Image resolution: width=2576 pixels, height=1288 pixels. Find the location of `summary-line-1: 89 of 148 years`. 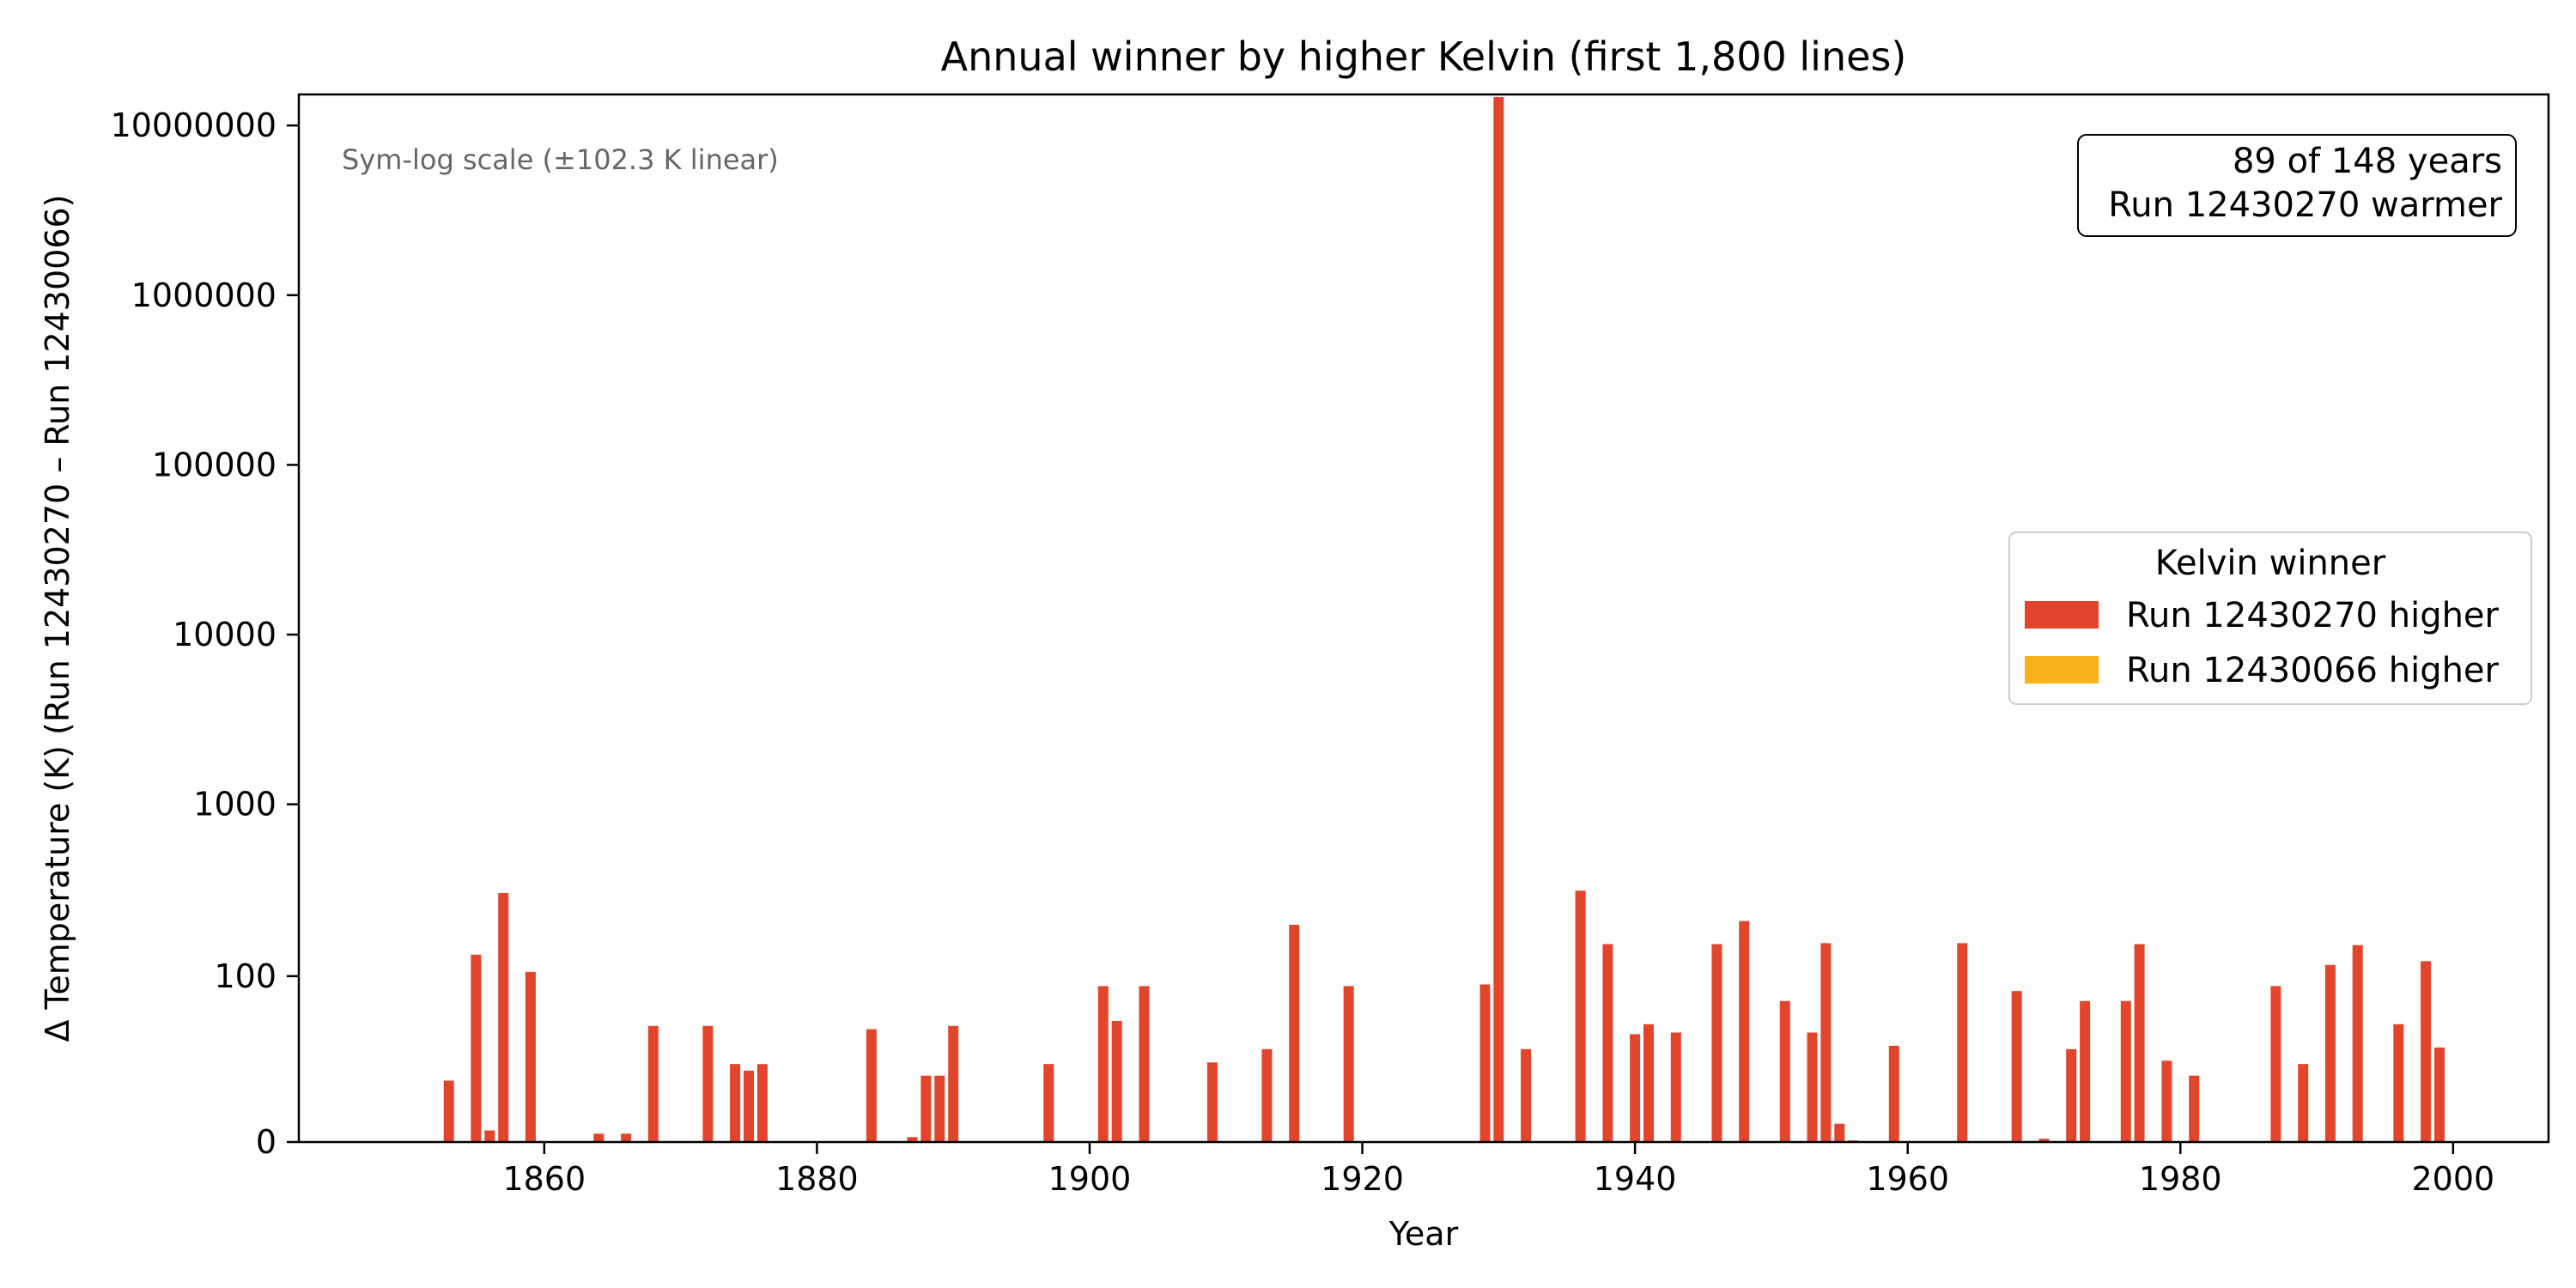

summary-line-1: 89 of 148 years is located at coordinates (2368, 161).